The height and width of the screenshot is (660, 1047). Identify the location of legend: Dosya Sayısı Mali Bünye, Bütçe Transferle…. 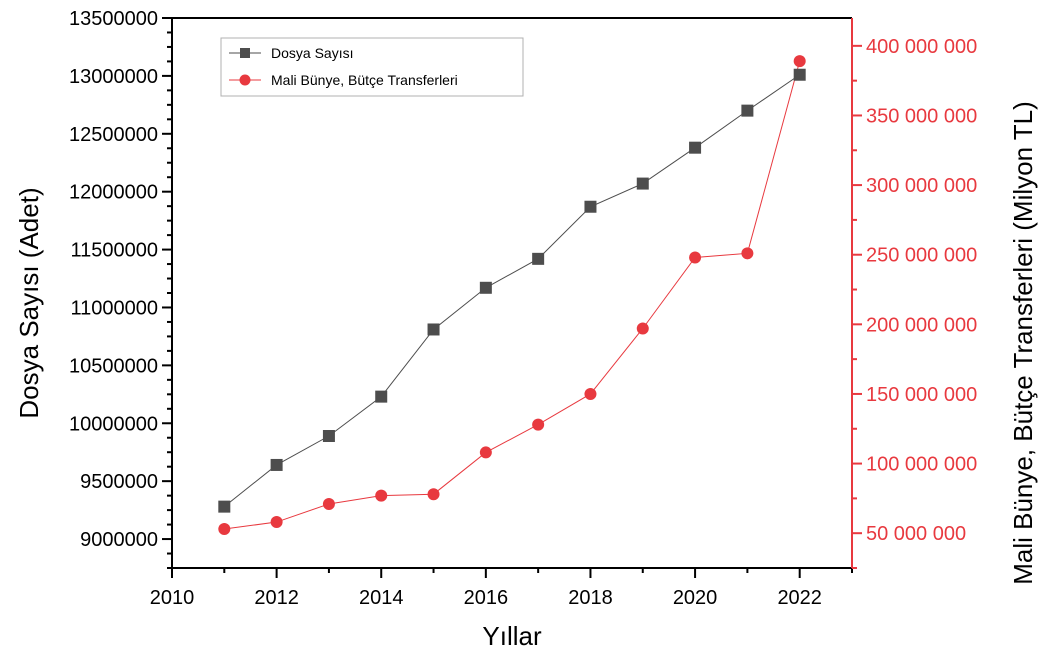
(372, 67).